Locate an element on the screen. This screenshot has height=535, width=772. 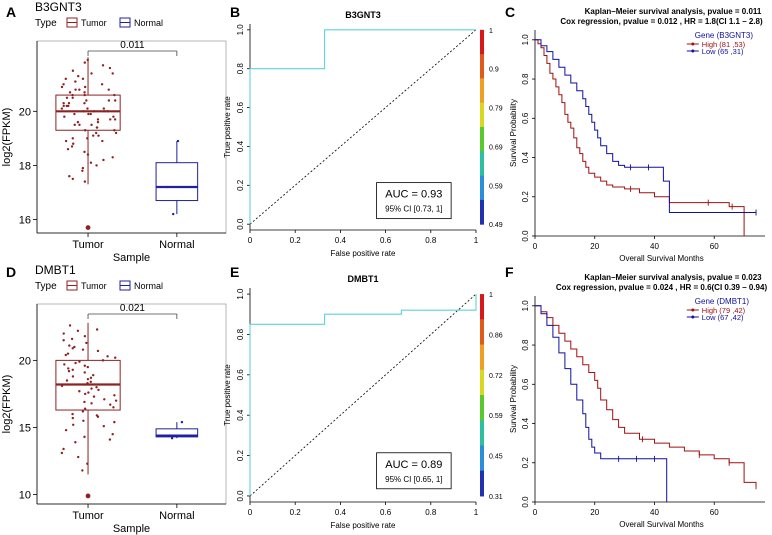
y-tick-label: 0.2 is located at coordinates (525, 463).